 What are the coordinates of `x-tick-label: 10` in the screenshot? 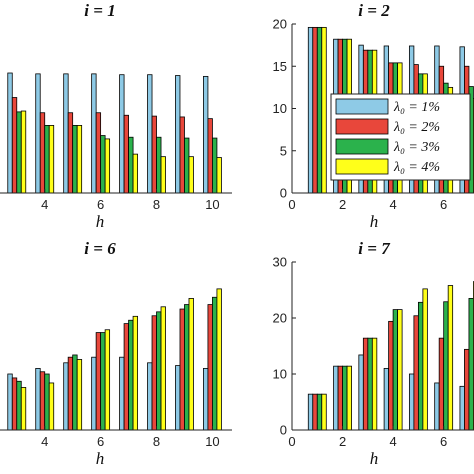 It's located at (212, 441).